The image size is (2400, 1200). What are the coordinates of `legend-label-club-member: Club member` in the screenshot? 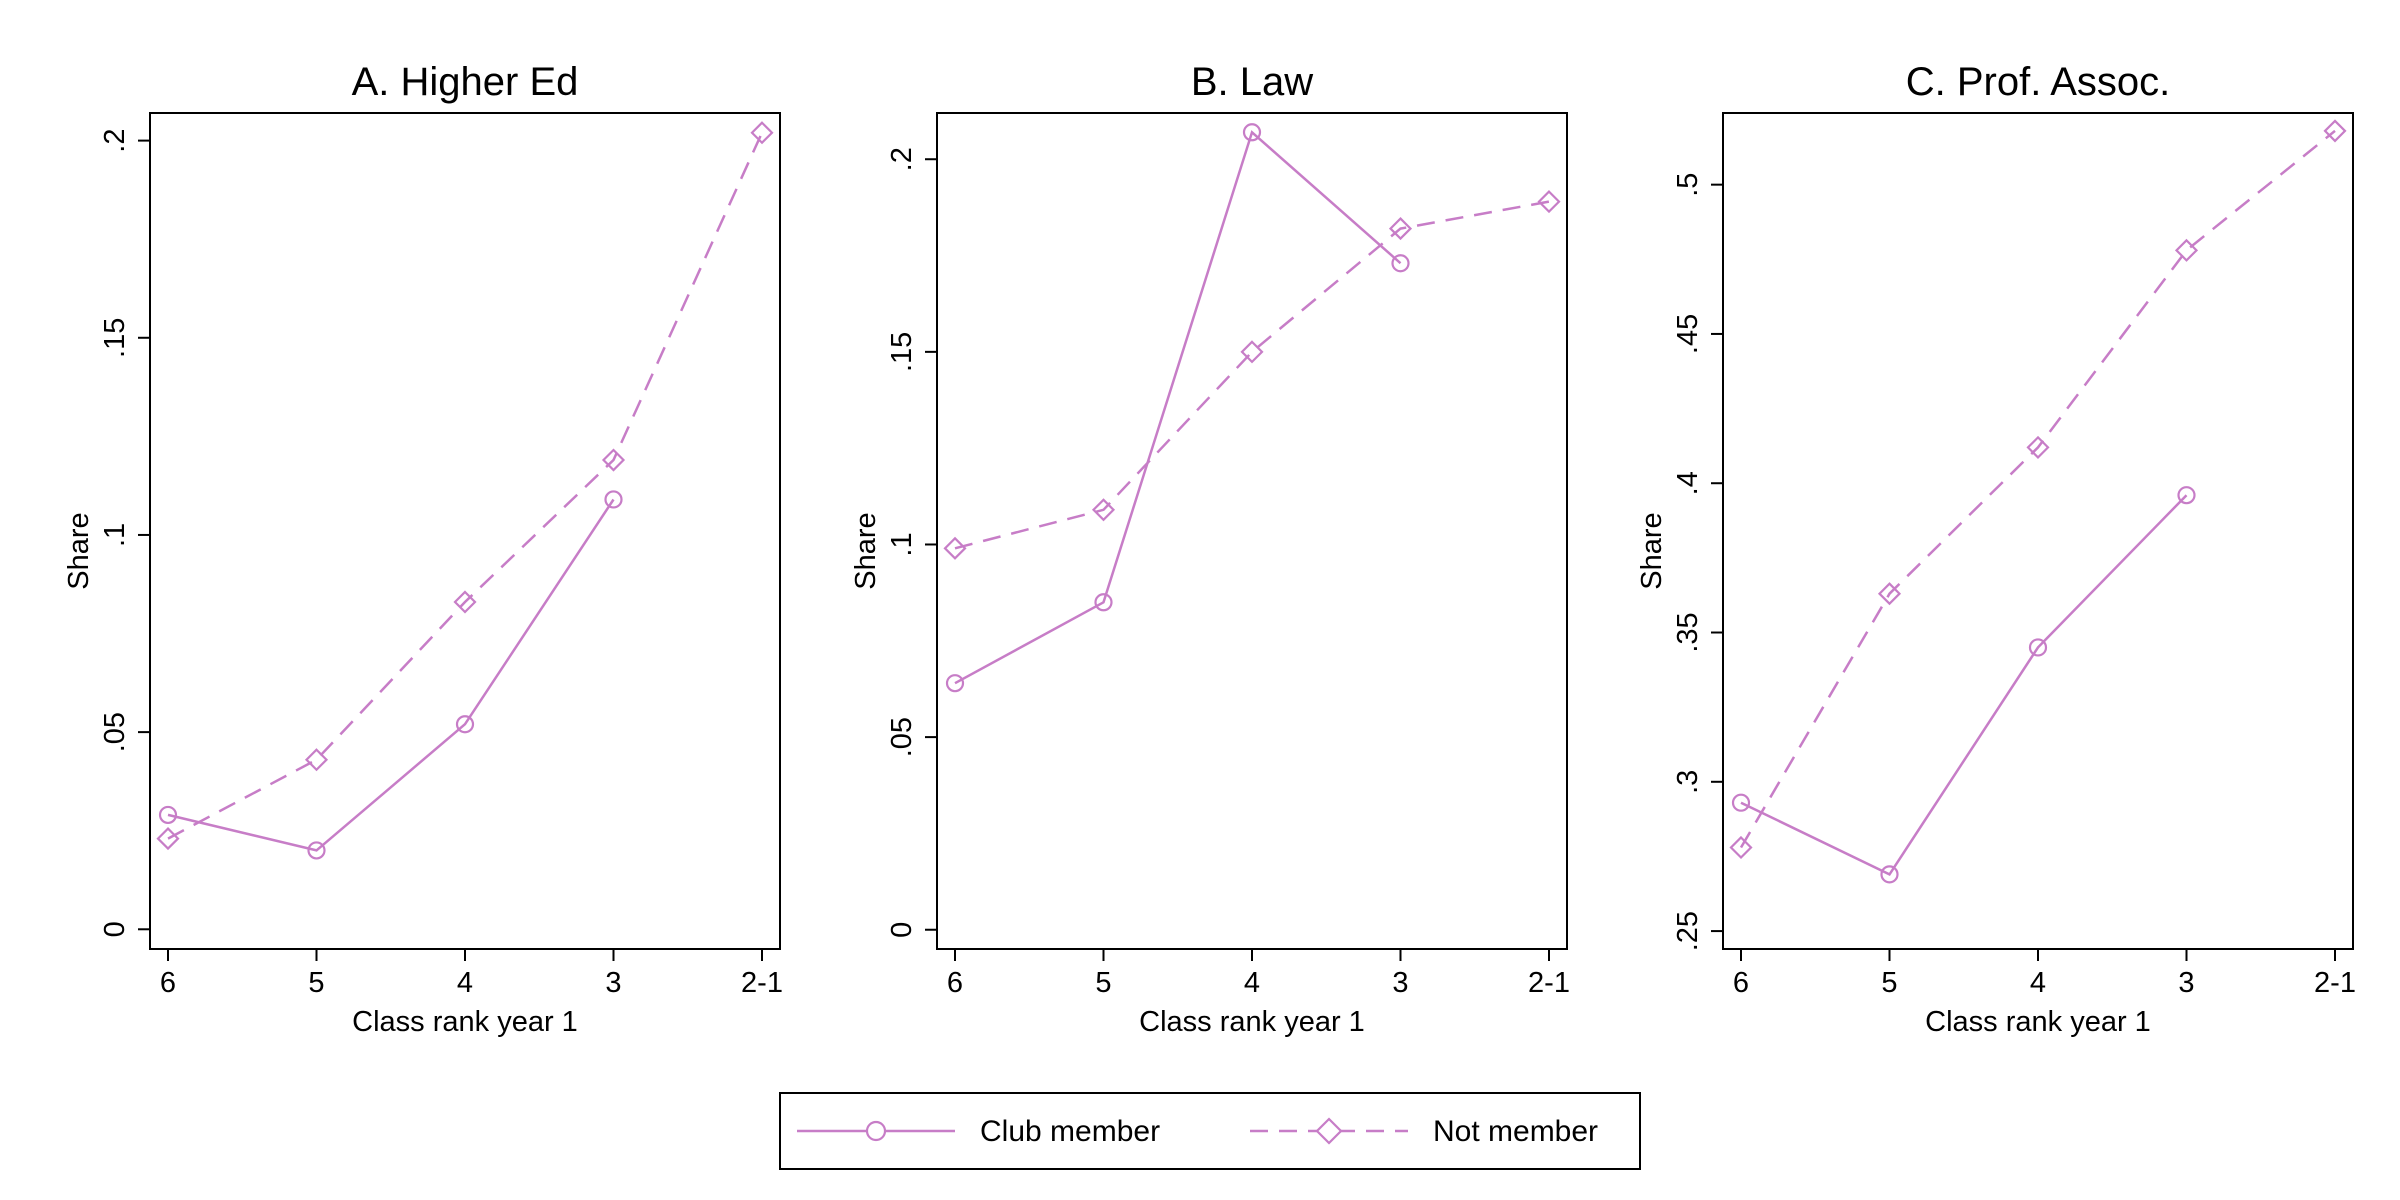 It's located at (1070, 1131).